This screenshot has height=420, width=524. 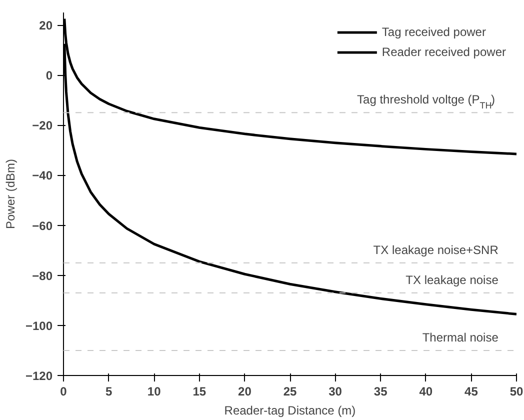 What do you see at coordinates (39, 376) in the screenshot?
I see `y-tick-label: −120` at bounding box center [39, 376].